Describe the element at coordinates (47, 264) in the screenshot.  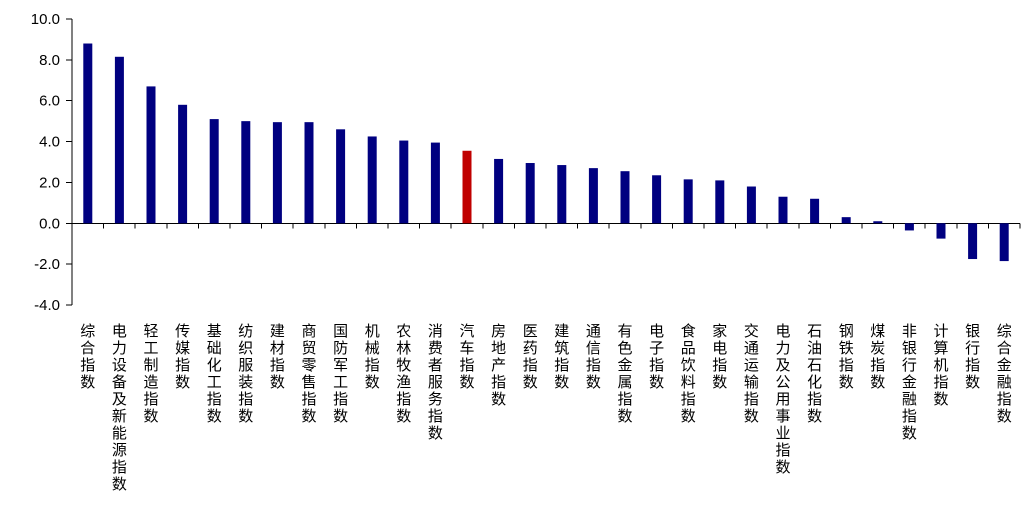
I see `y-tick-label: -2.0` at that location.